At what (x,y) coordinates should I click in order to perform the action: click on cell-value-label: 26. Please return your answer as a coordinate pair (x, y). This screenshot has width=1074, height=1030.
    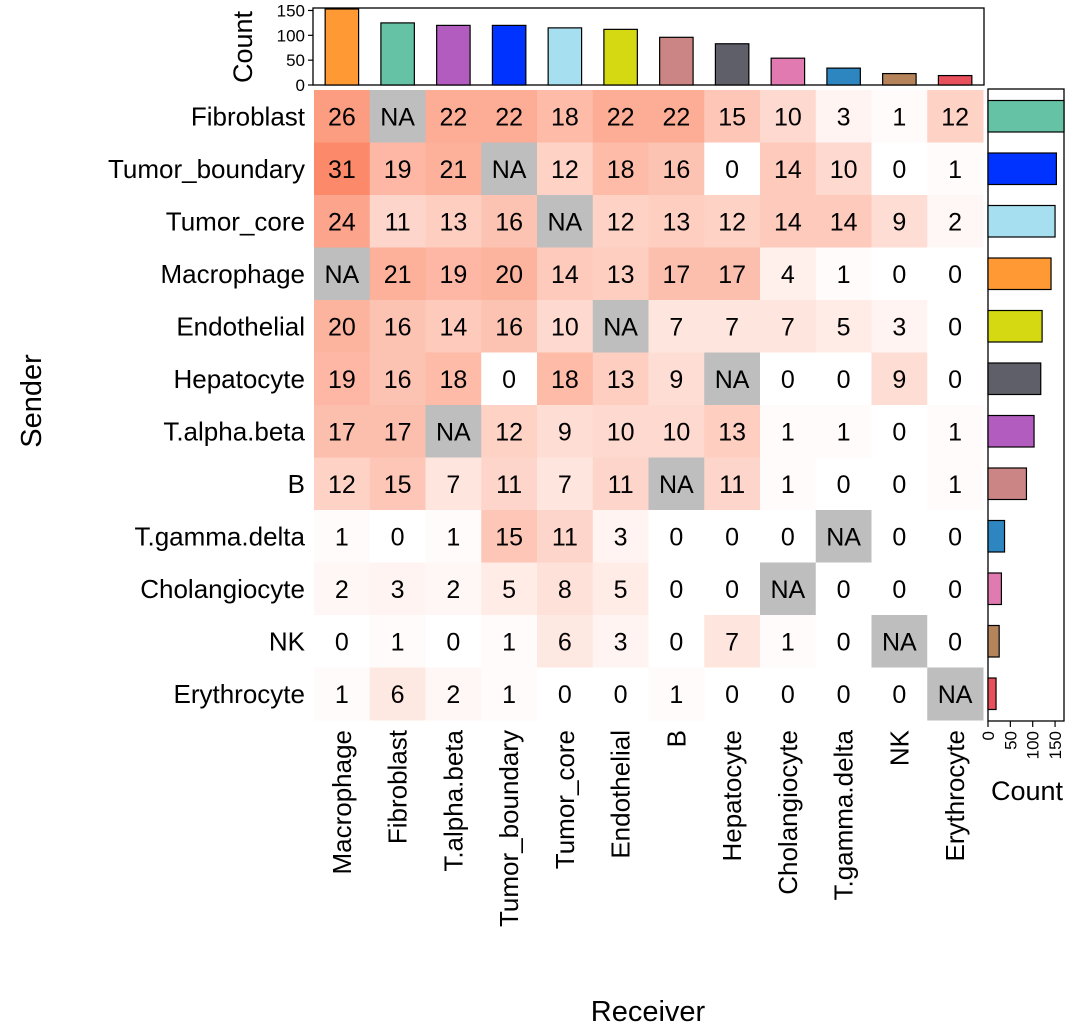
    Looking at the image, I should click on (342, 117).